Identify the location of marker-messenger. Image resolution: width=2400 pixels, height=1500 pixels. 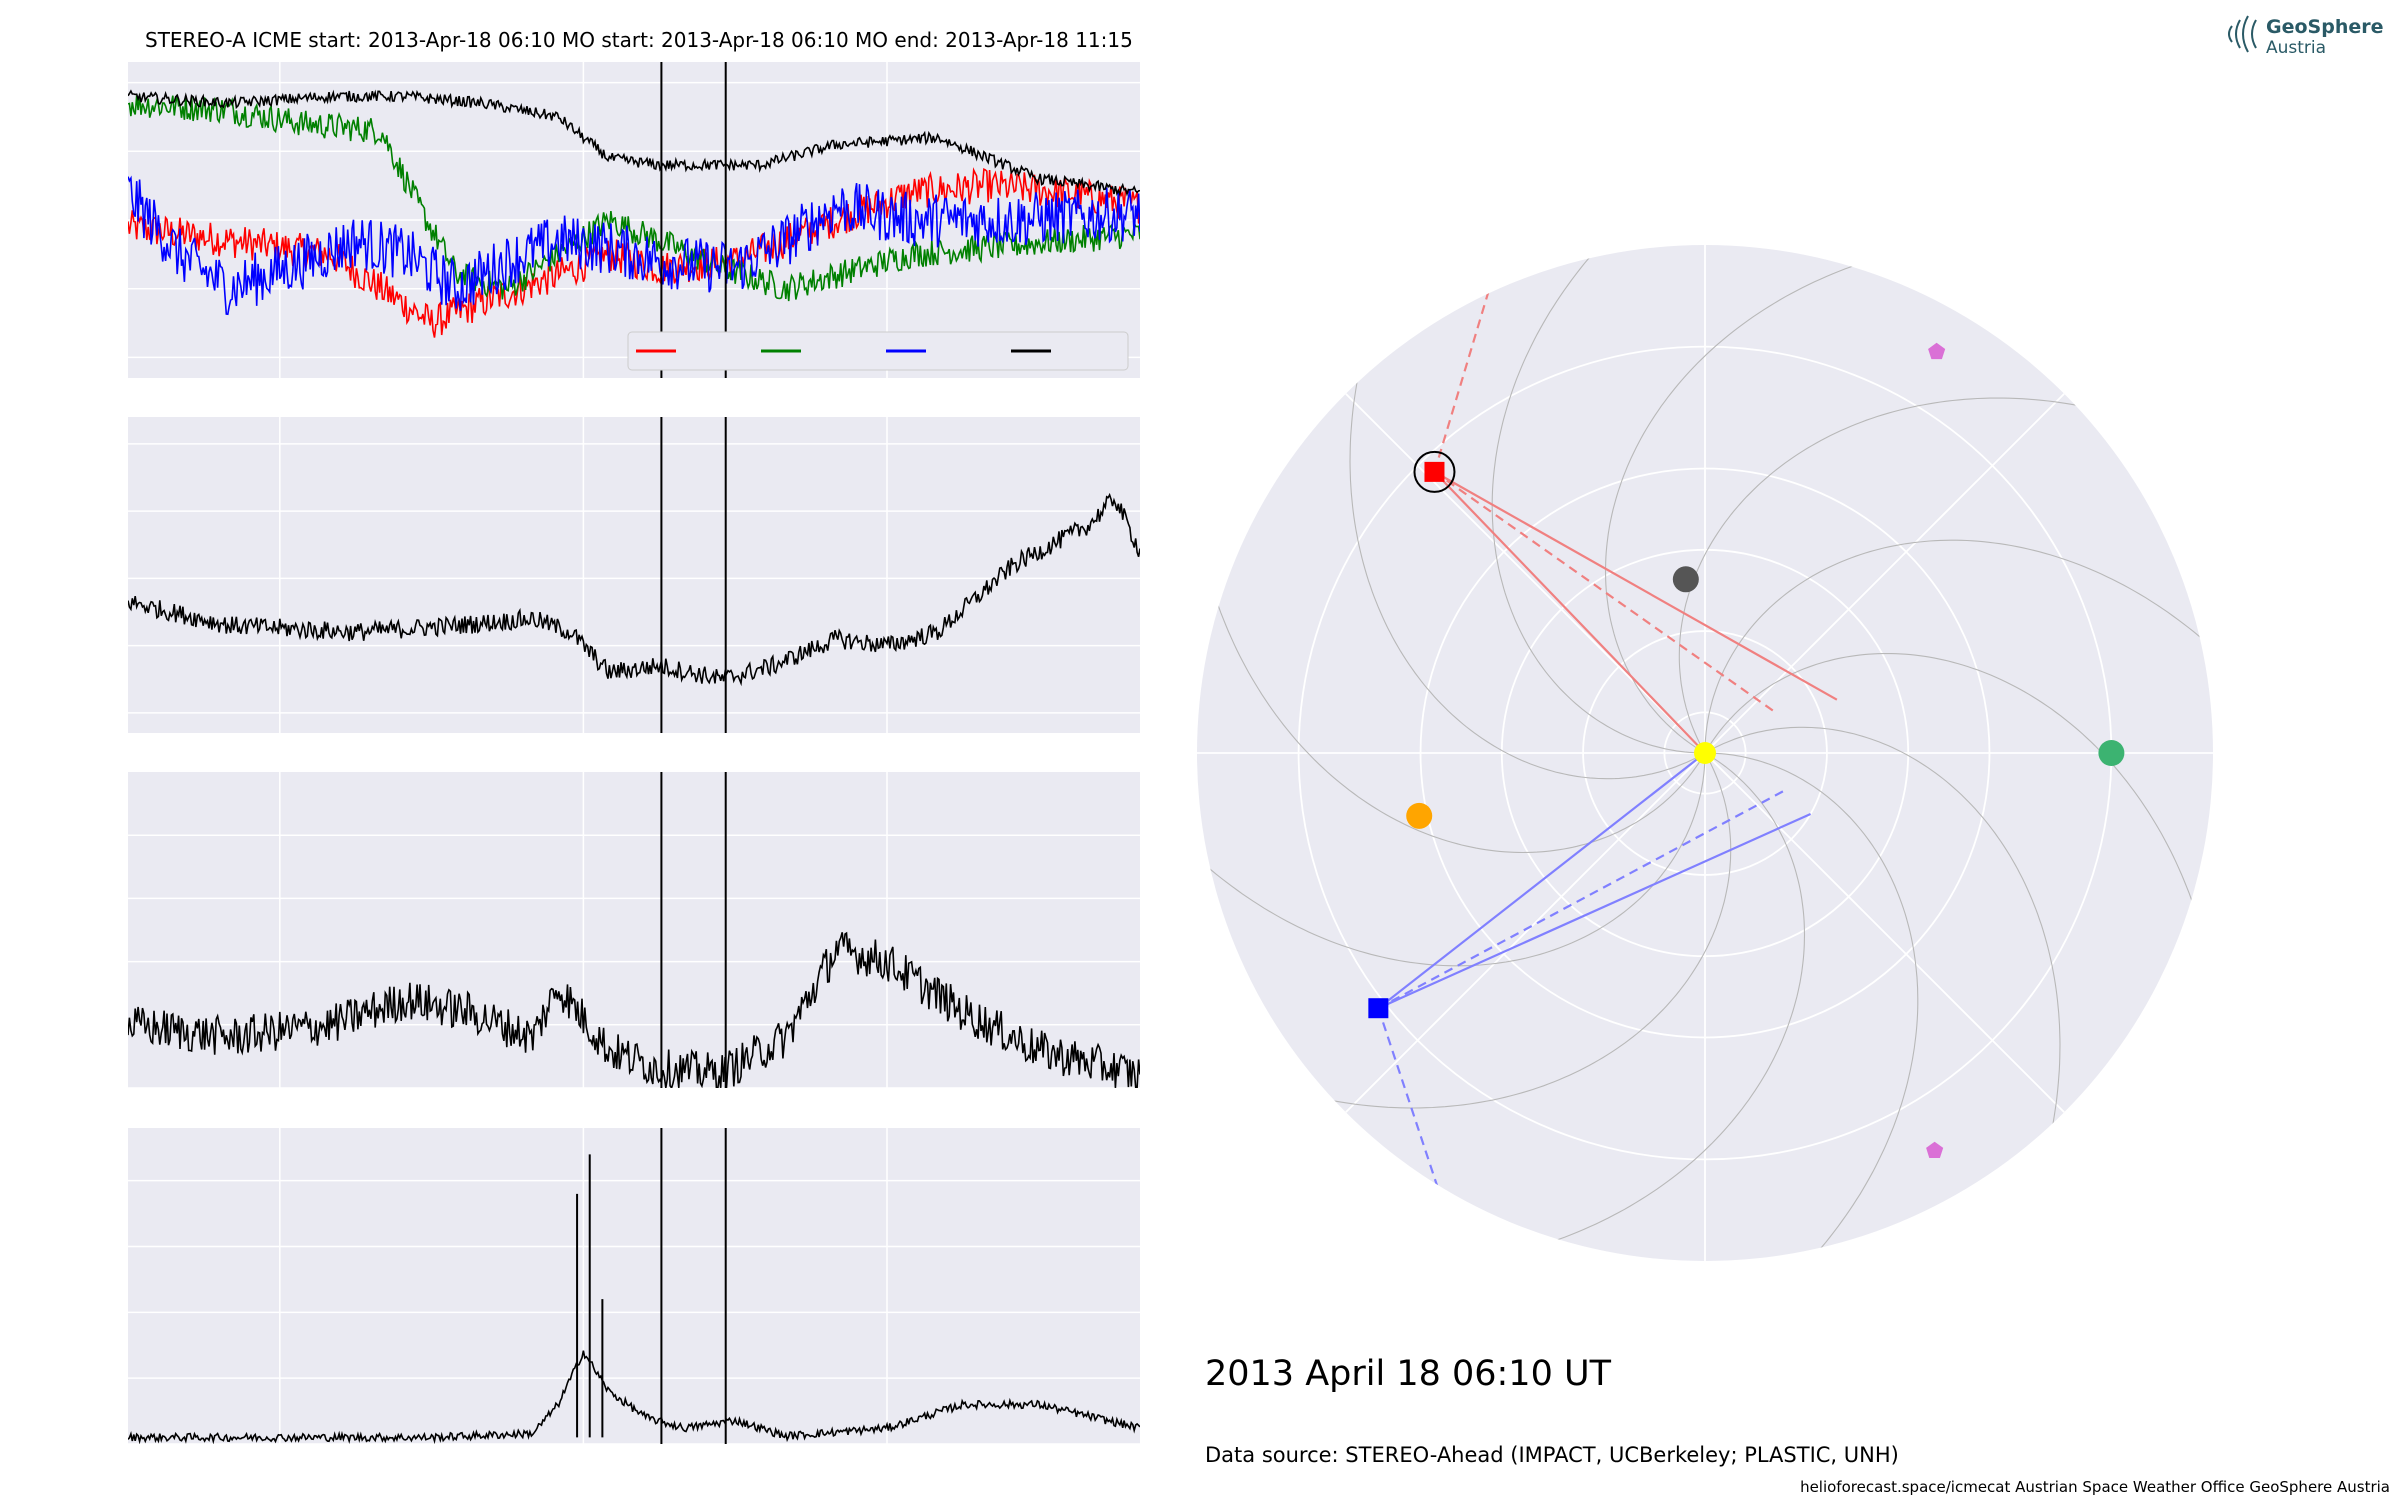
(1685, 579).